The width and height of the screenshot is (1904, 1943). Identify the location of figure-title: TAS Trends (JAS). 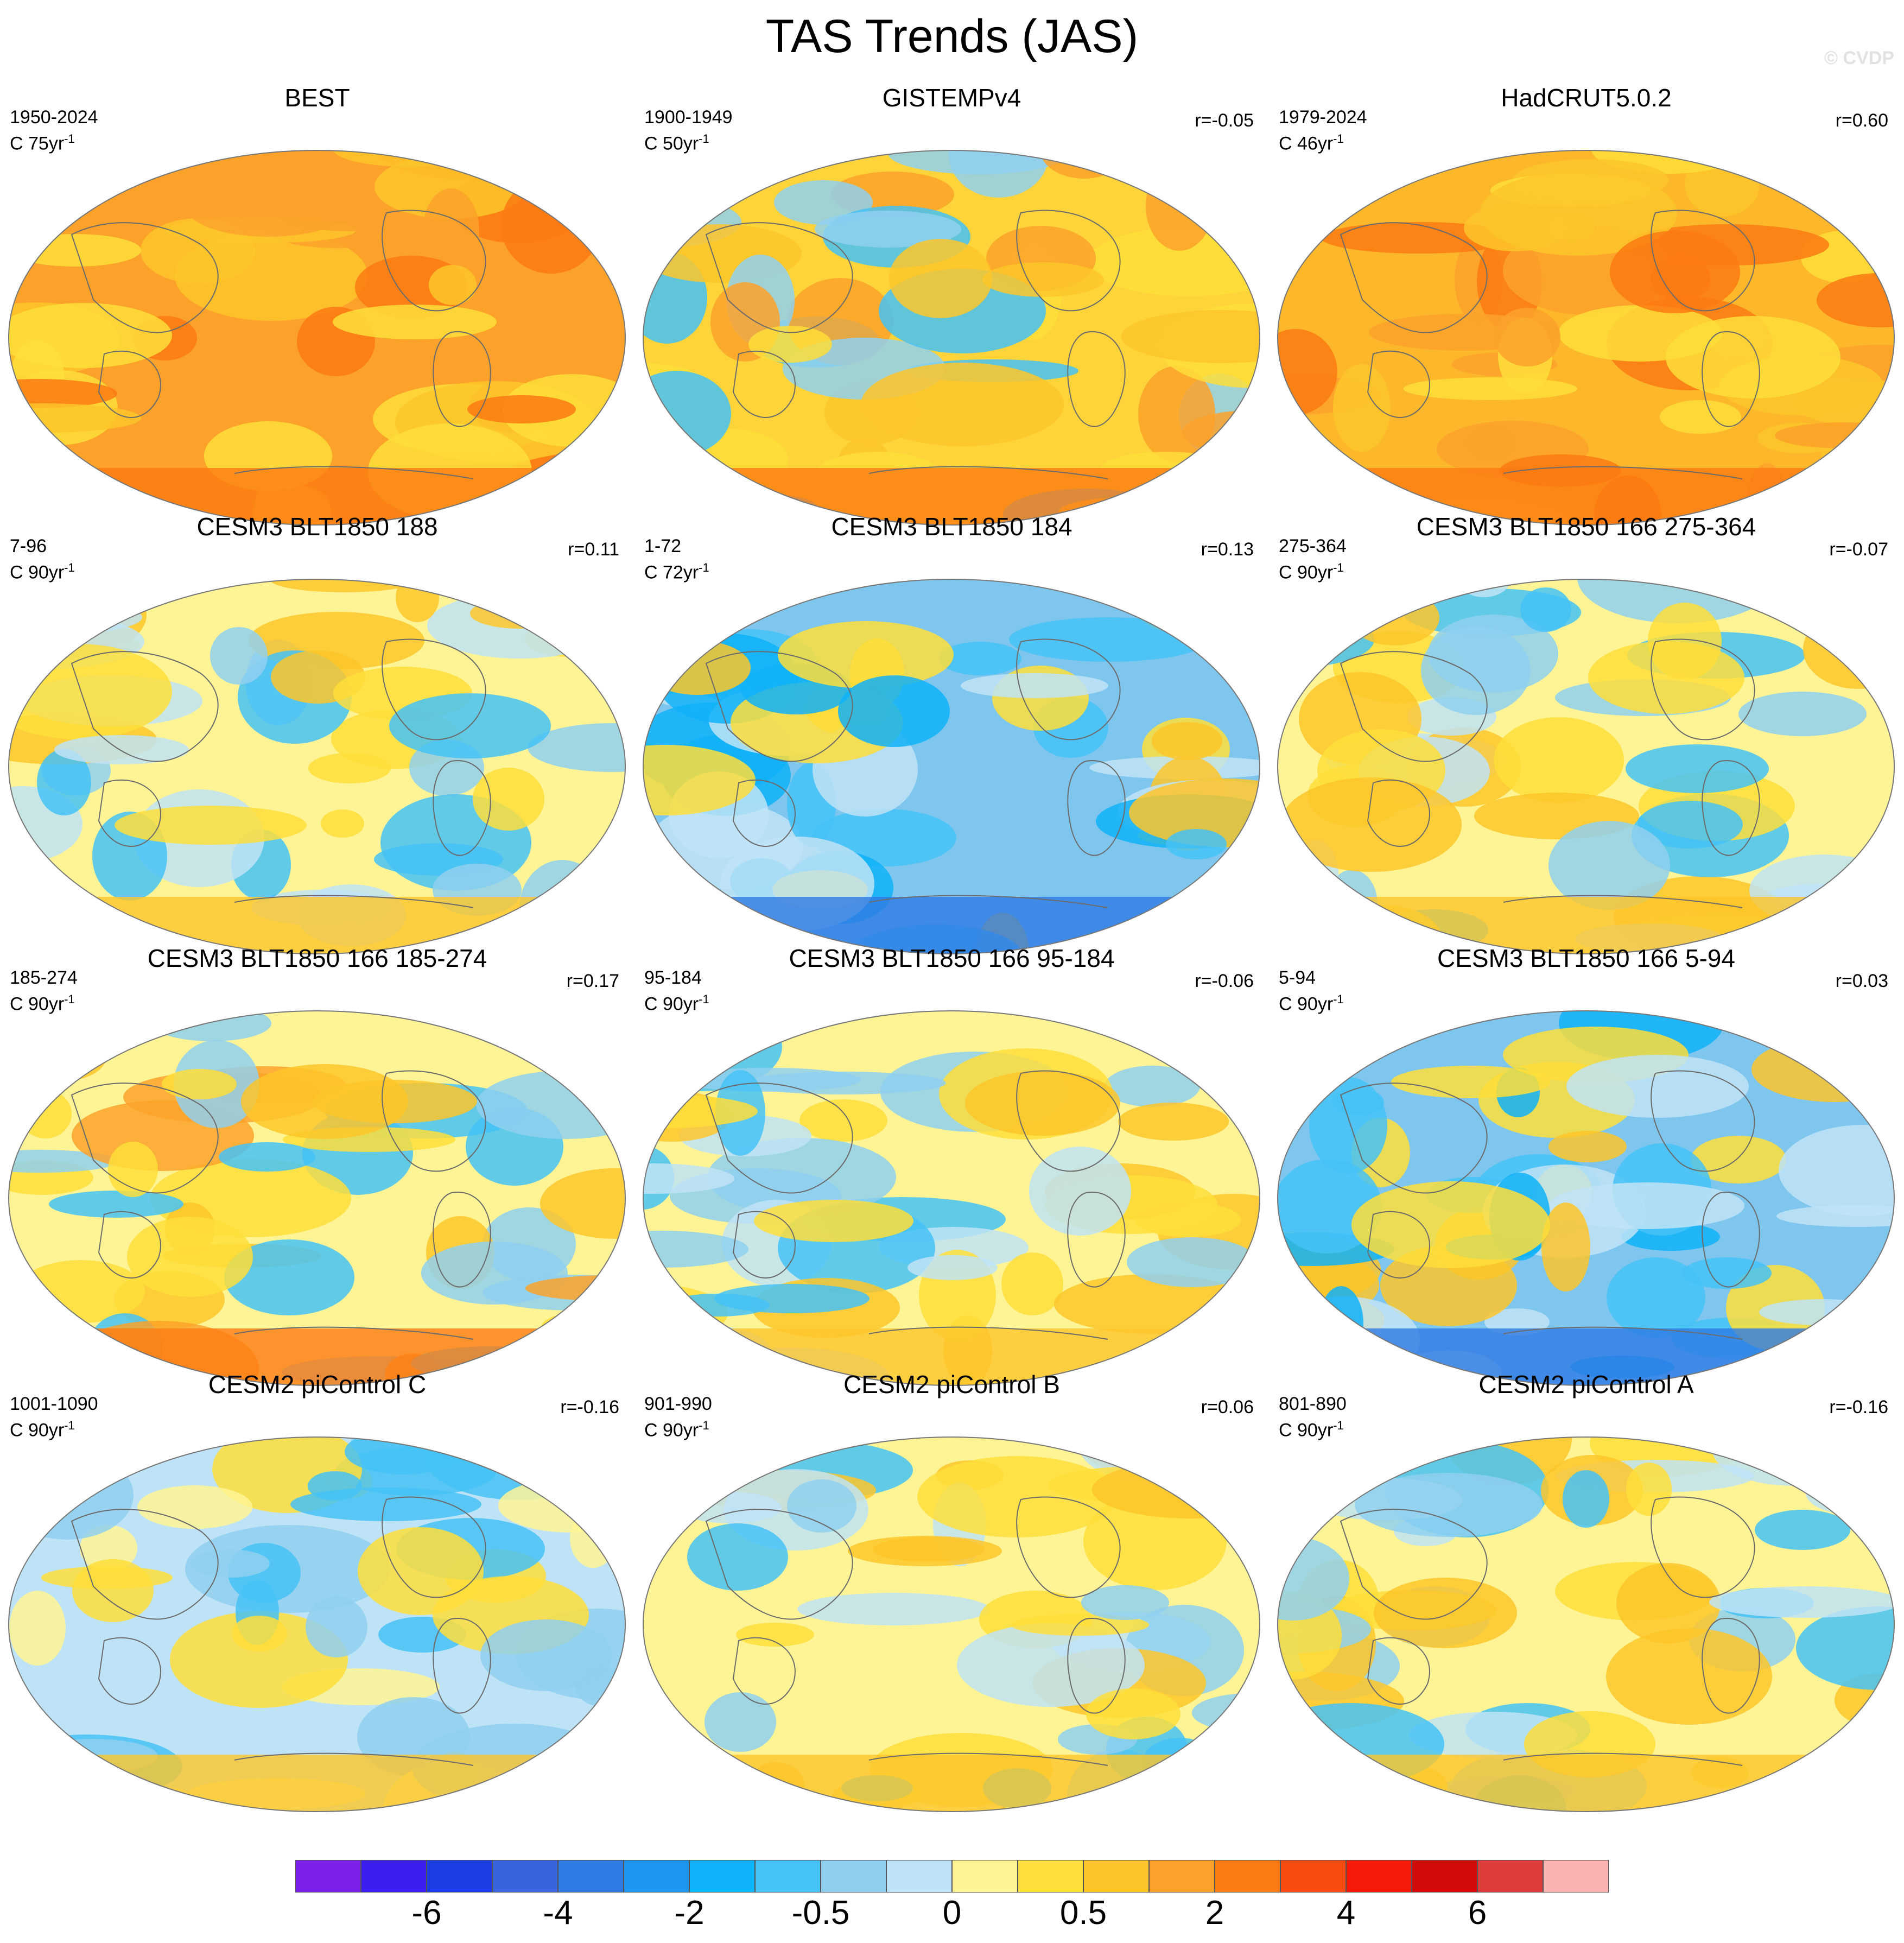
(952, 36).